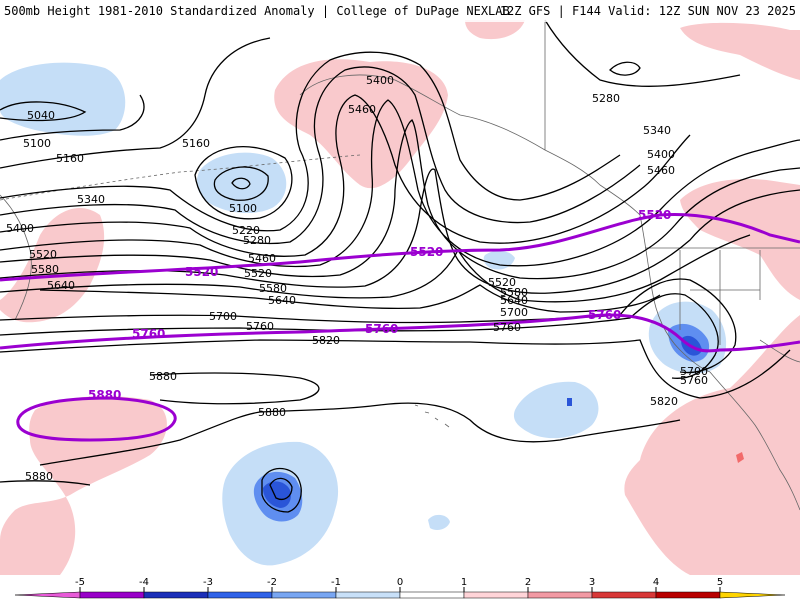 The width and height of the screenshot is (800, 600). I want to click on neg-anomaly-pacific-small, so click(499, 260).